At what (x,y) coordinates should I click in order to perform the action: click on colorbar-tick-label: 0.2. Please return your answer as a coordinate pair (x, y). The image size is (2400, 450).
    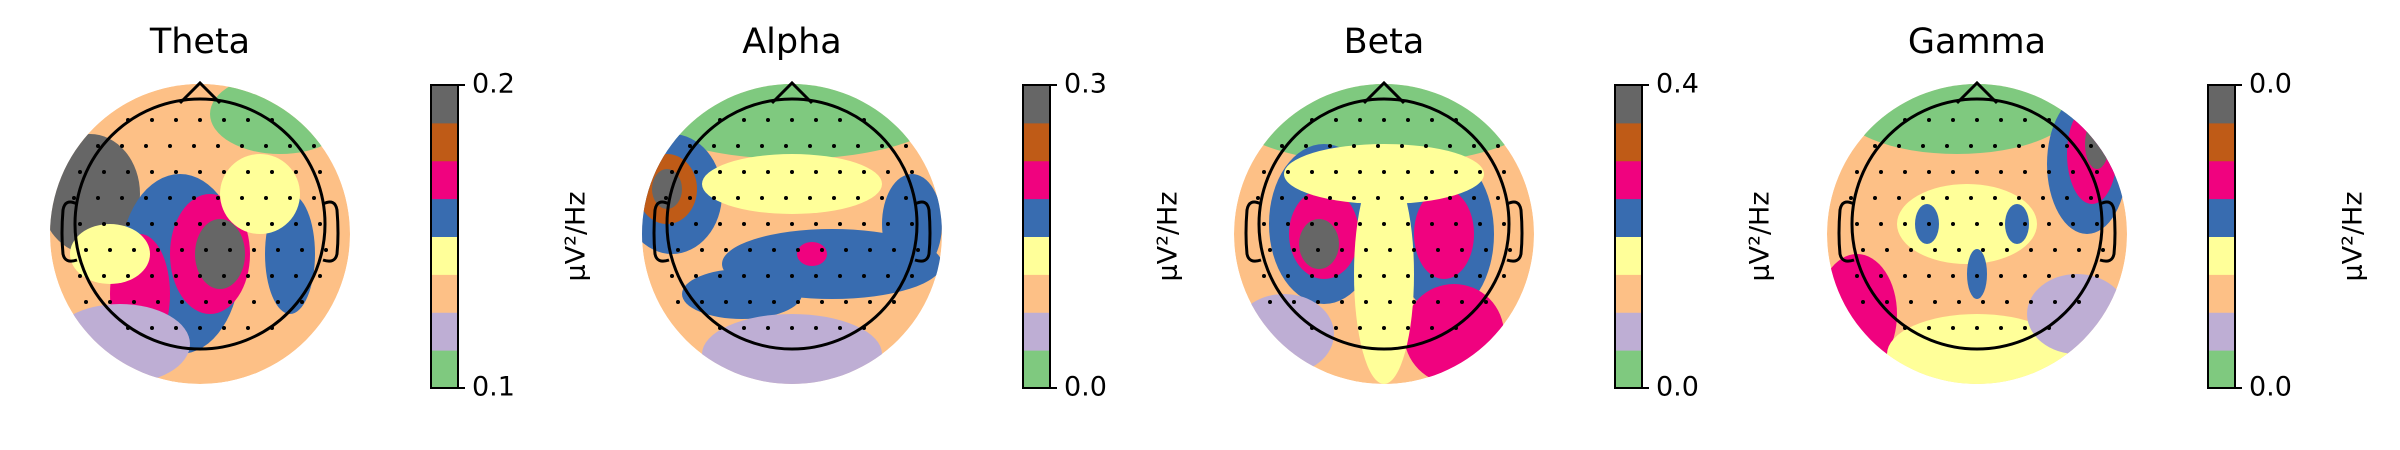
    Looking at the image, I should click on (493, 84).